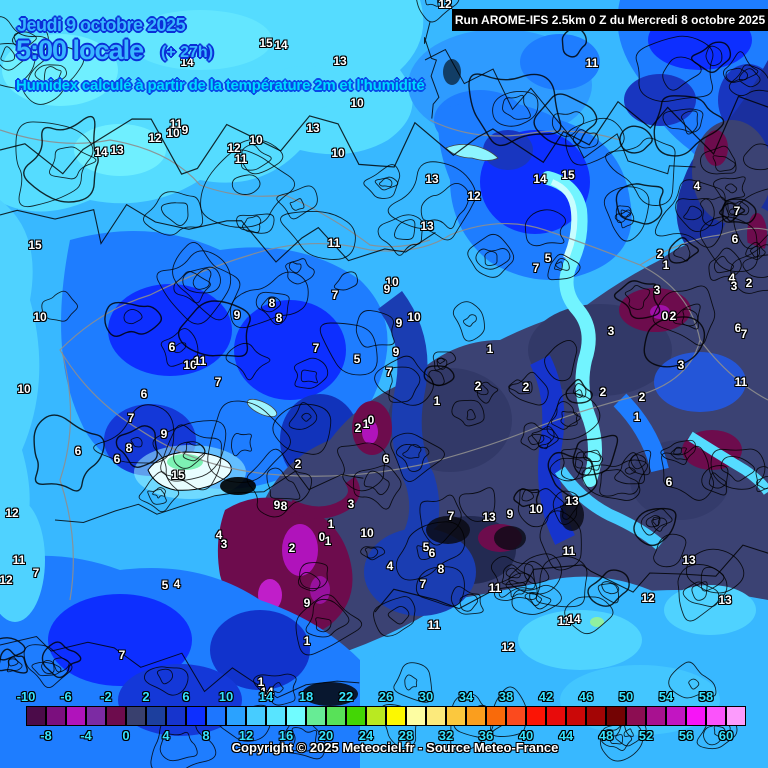 The width and height of the screenshot is (768, 768). Describe the element at coordinates (611, 331) in the screenshot. I see `map-value-label: 3` at that location.